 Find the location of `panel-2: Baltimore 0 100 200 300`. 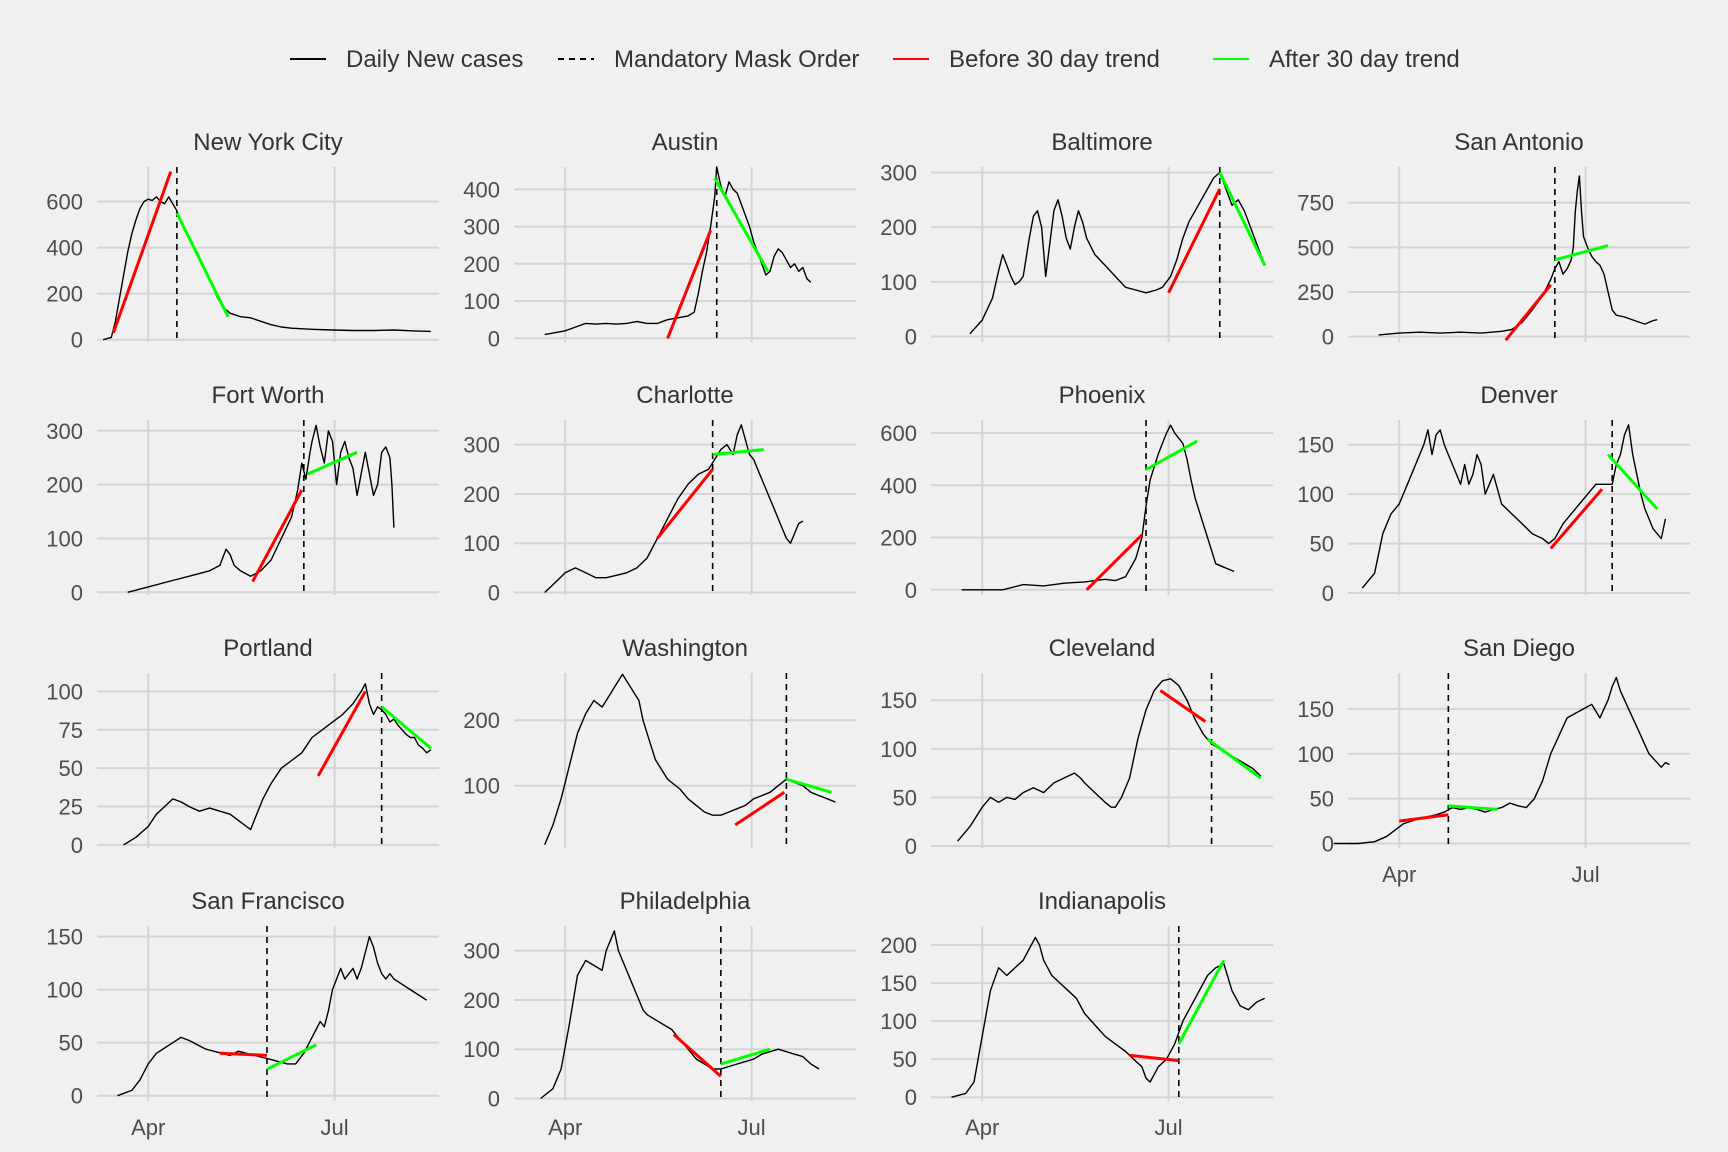

panel-2: Baltimore 0 100 200 300 is located at coordinates (1076, 239).